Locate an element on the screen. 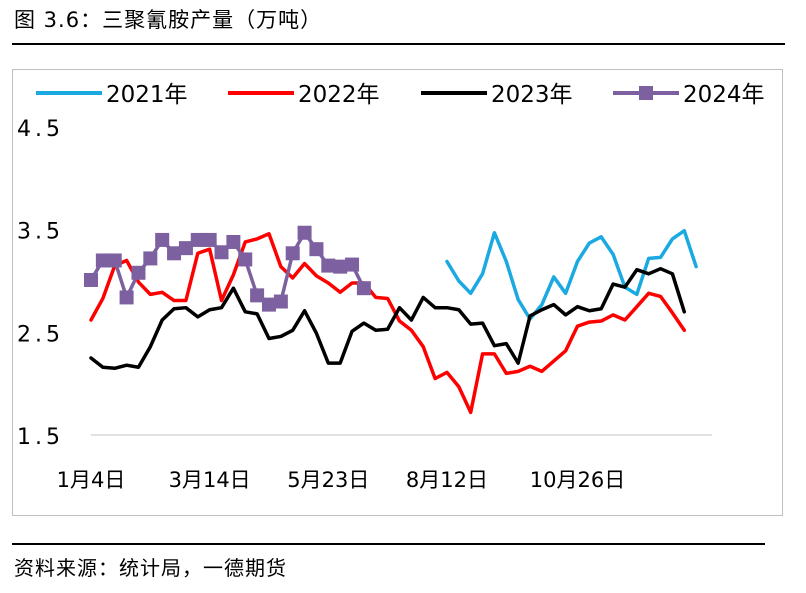  y-tick-label: 3.5 is located at coordinates (40, 232).